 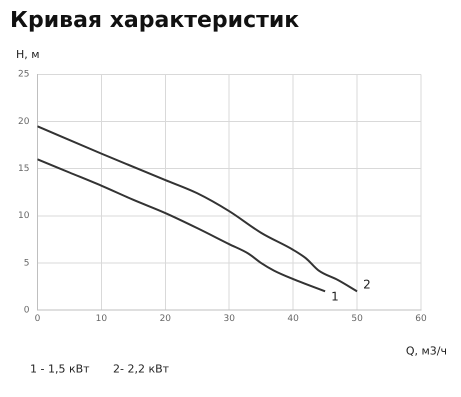 What do you see at coordinates (102, 319) in the screenshot?
I see `x-tick-label: 10` at bounding box center [102, 319].